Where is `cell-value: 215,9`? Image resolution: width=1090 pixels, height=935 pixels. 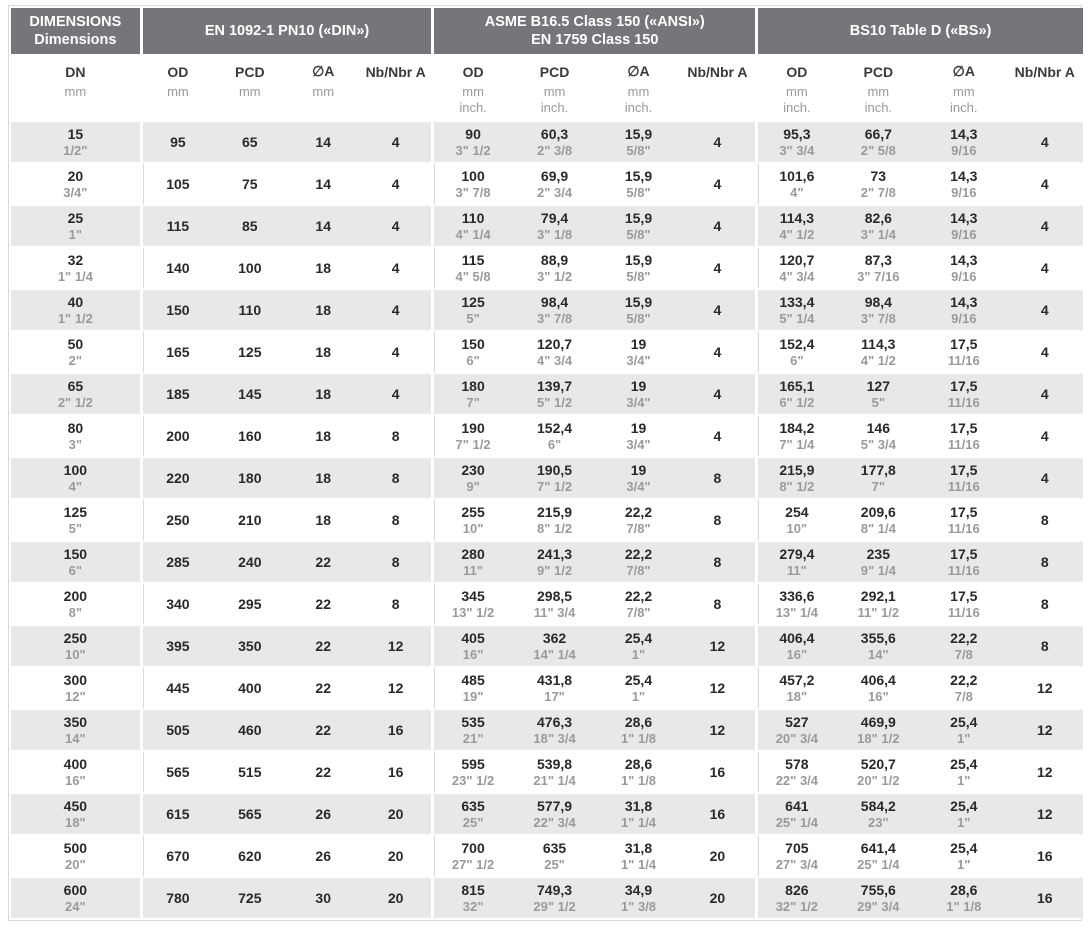 cell-value: 215,9 is located at coordinates (555, 512).